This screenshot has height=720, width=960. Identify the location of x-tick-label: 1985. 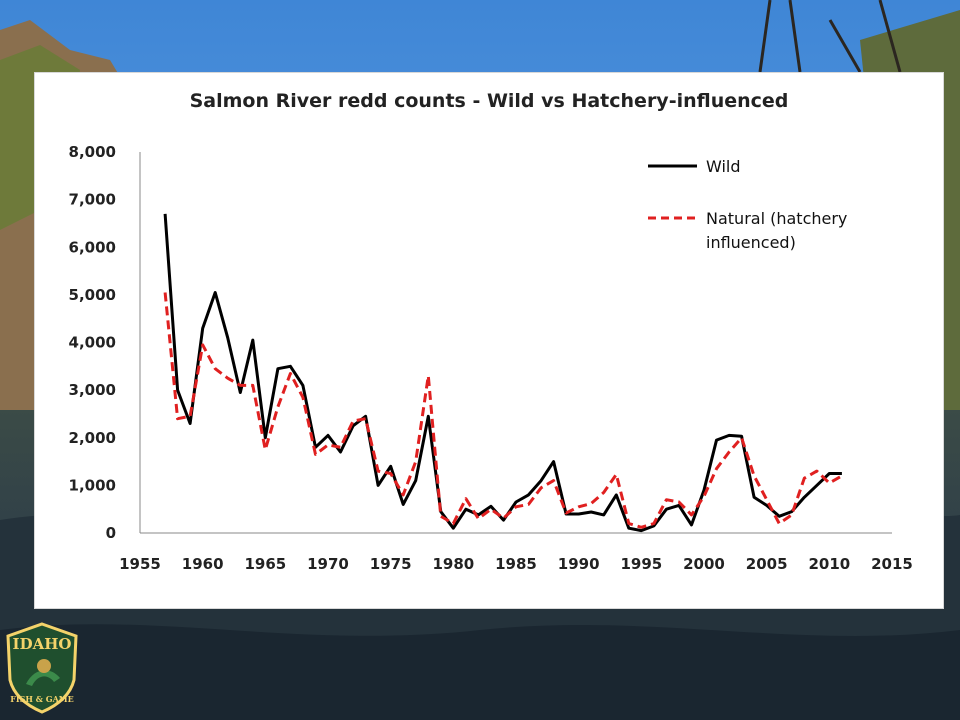
(516, 564).